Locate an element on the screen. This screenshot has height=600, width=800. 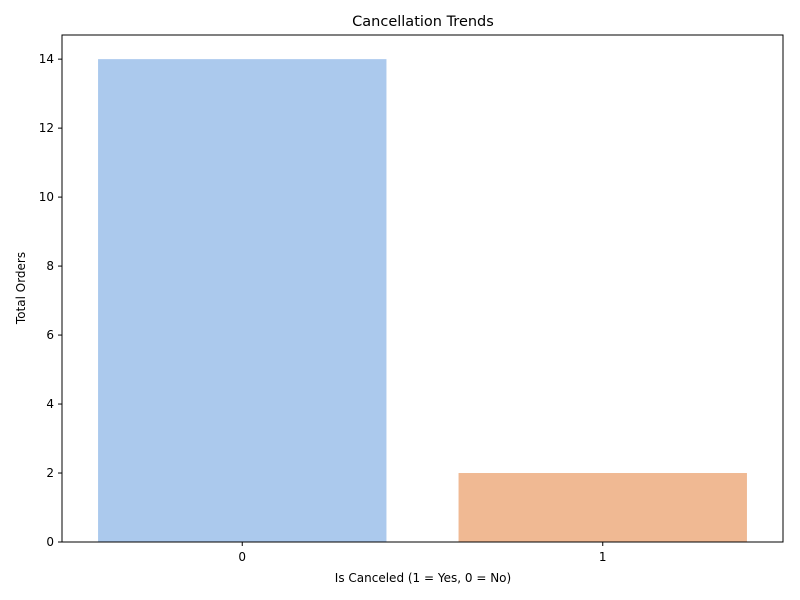
y-tick-label: 2 is located at coordinates (50, 473).